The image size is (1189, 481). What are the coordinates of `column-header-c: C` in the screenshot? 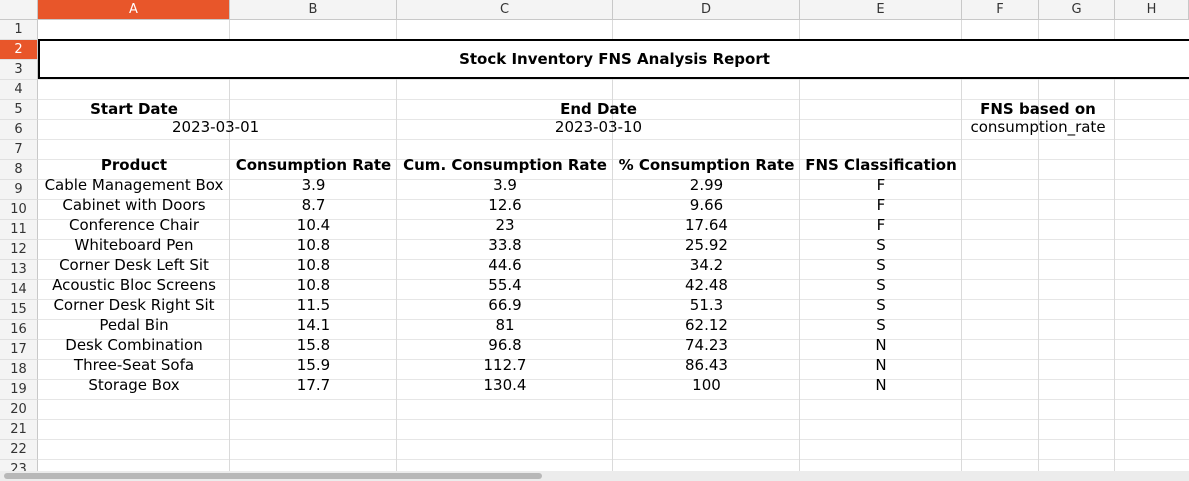 It's located at (505, 10).